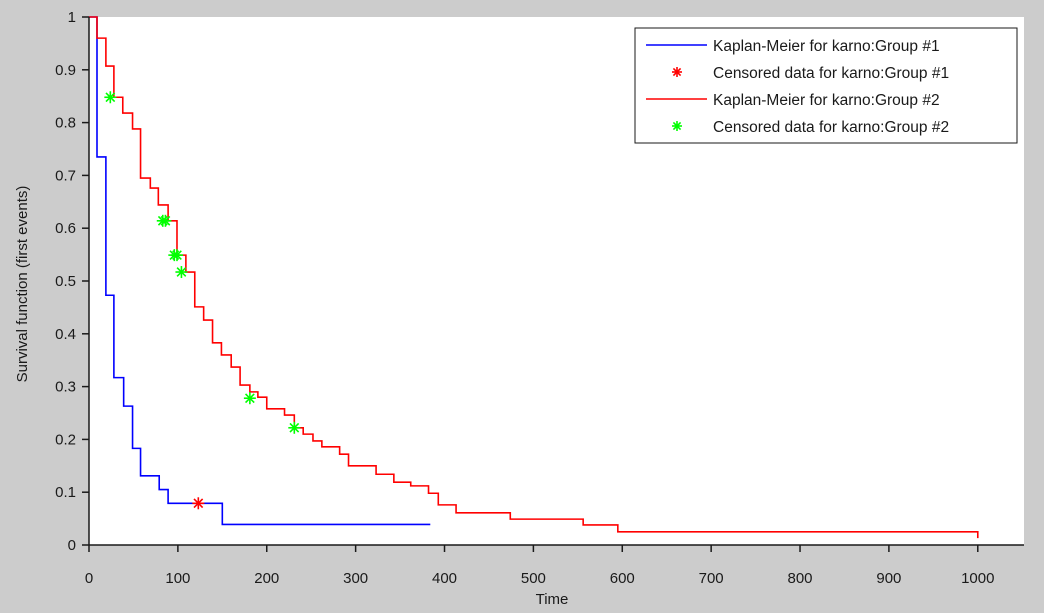 This screenshot has height=613, width=1044. What do you see at coordinates (65, 228) in the screenshot?
I see `y-tick-label: 0.6` at bounding box center [65, 228].